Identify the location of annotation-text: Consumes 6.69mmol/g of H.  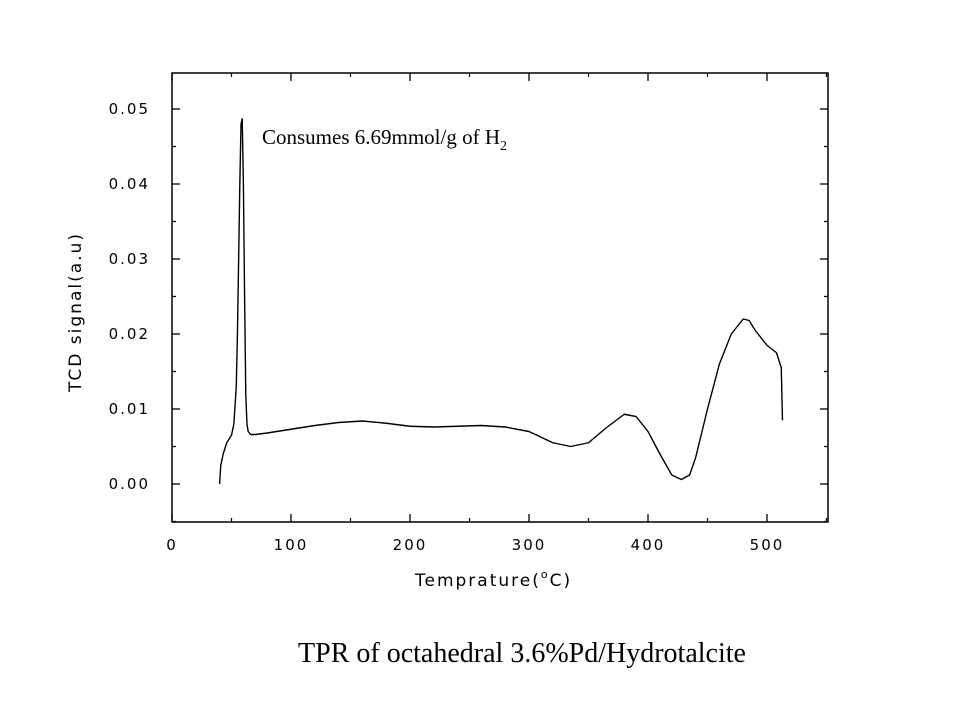
(381, 137).